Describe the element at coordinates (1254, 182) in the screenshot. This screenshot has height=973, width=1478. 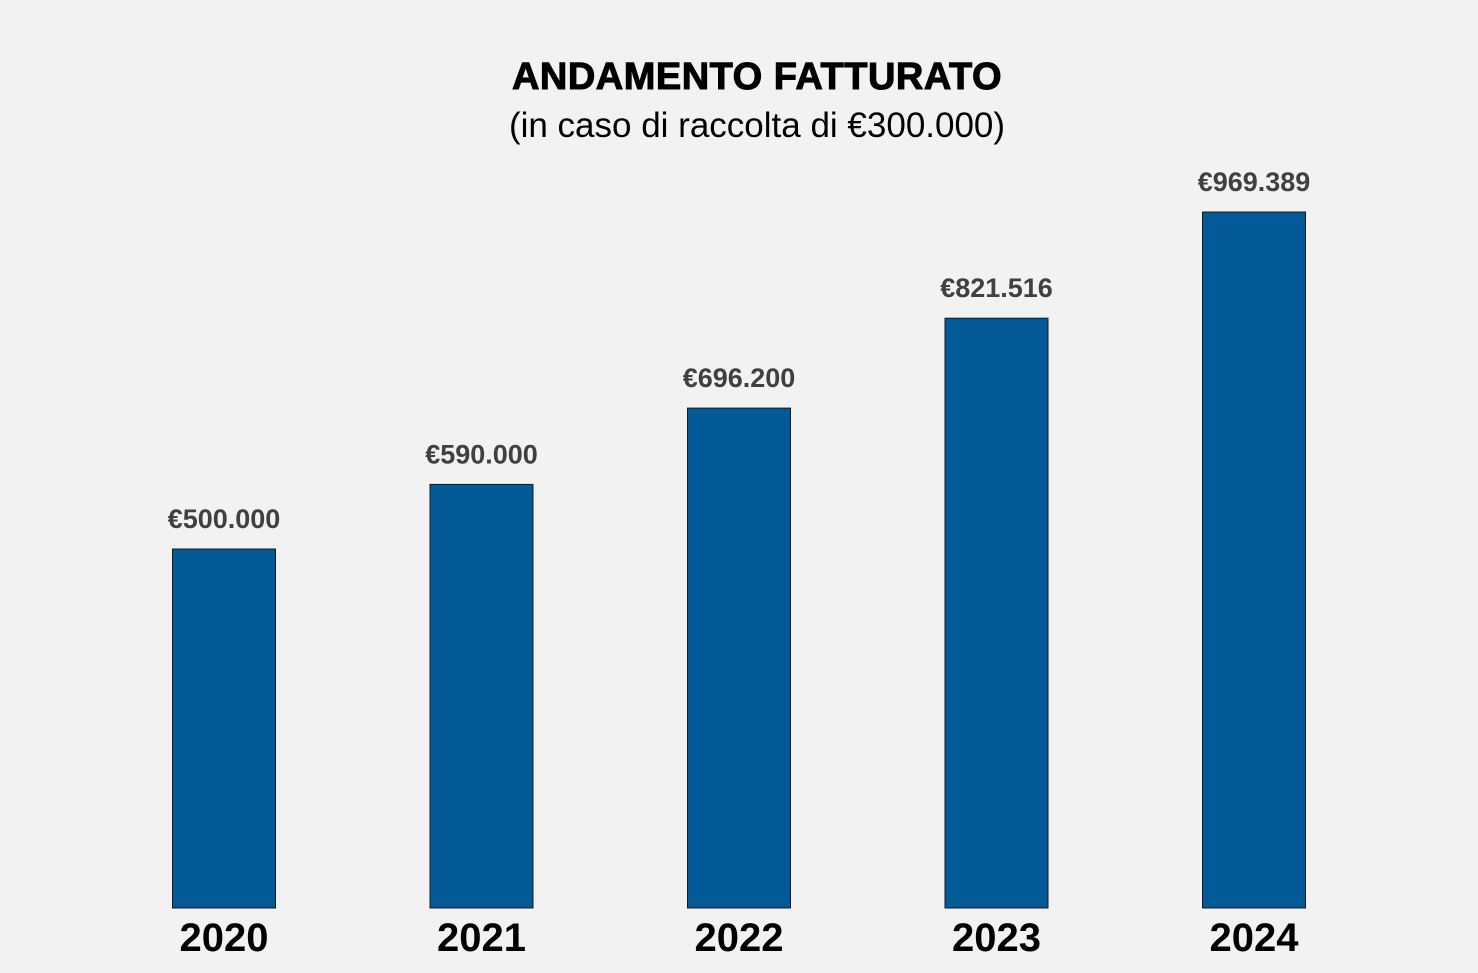
I see `value-label-2024: €969.389` at that location.